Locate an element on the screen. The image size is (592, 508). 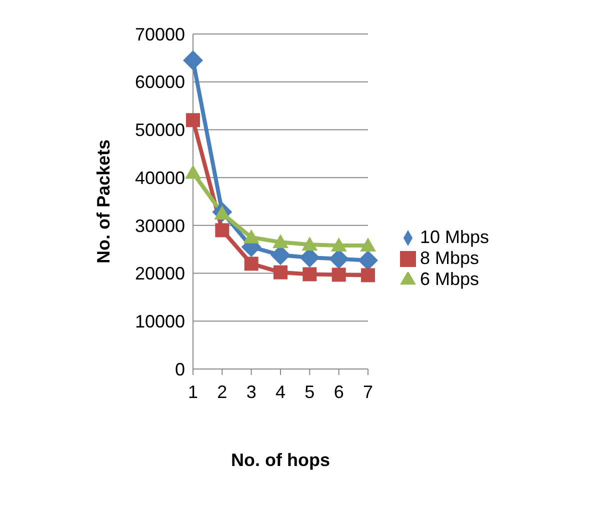
y-tick-label: 40000 is located at coordinates (159, 178).